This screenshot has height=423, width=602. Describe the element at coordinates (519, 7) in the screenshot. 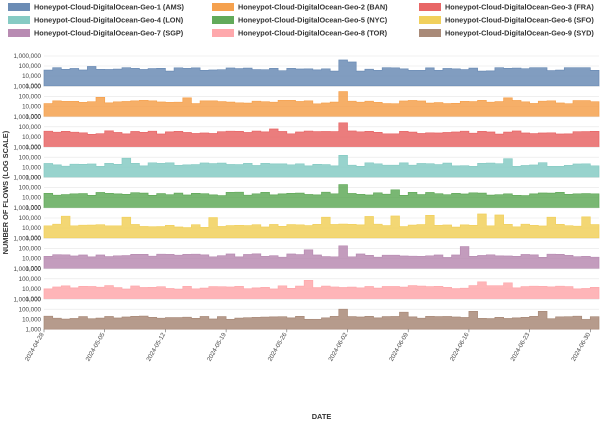

I see `legend-label: Honeypot-Cloud-DigitalOcean-Geo-3 (FRA)` at that location.